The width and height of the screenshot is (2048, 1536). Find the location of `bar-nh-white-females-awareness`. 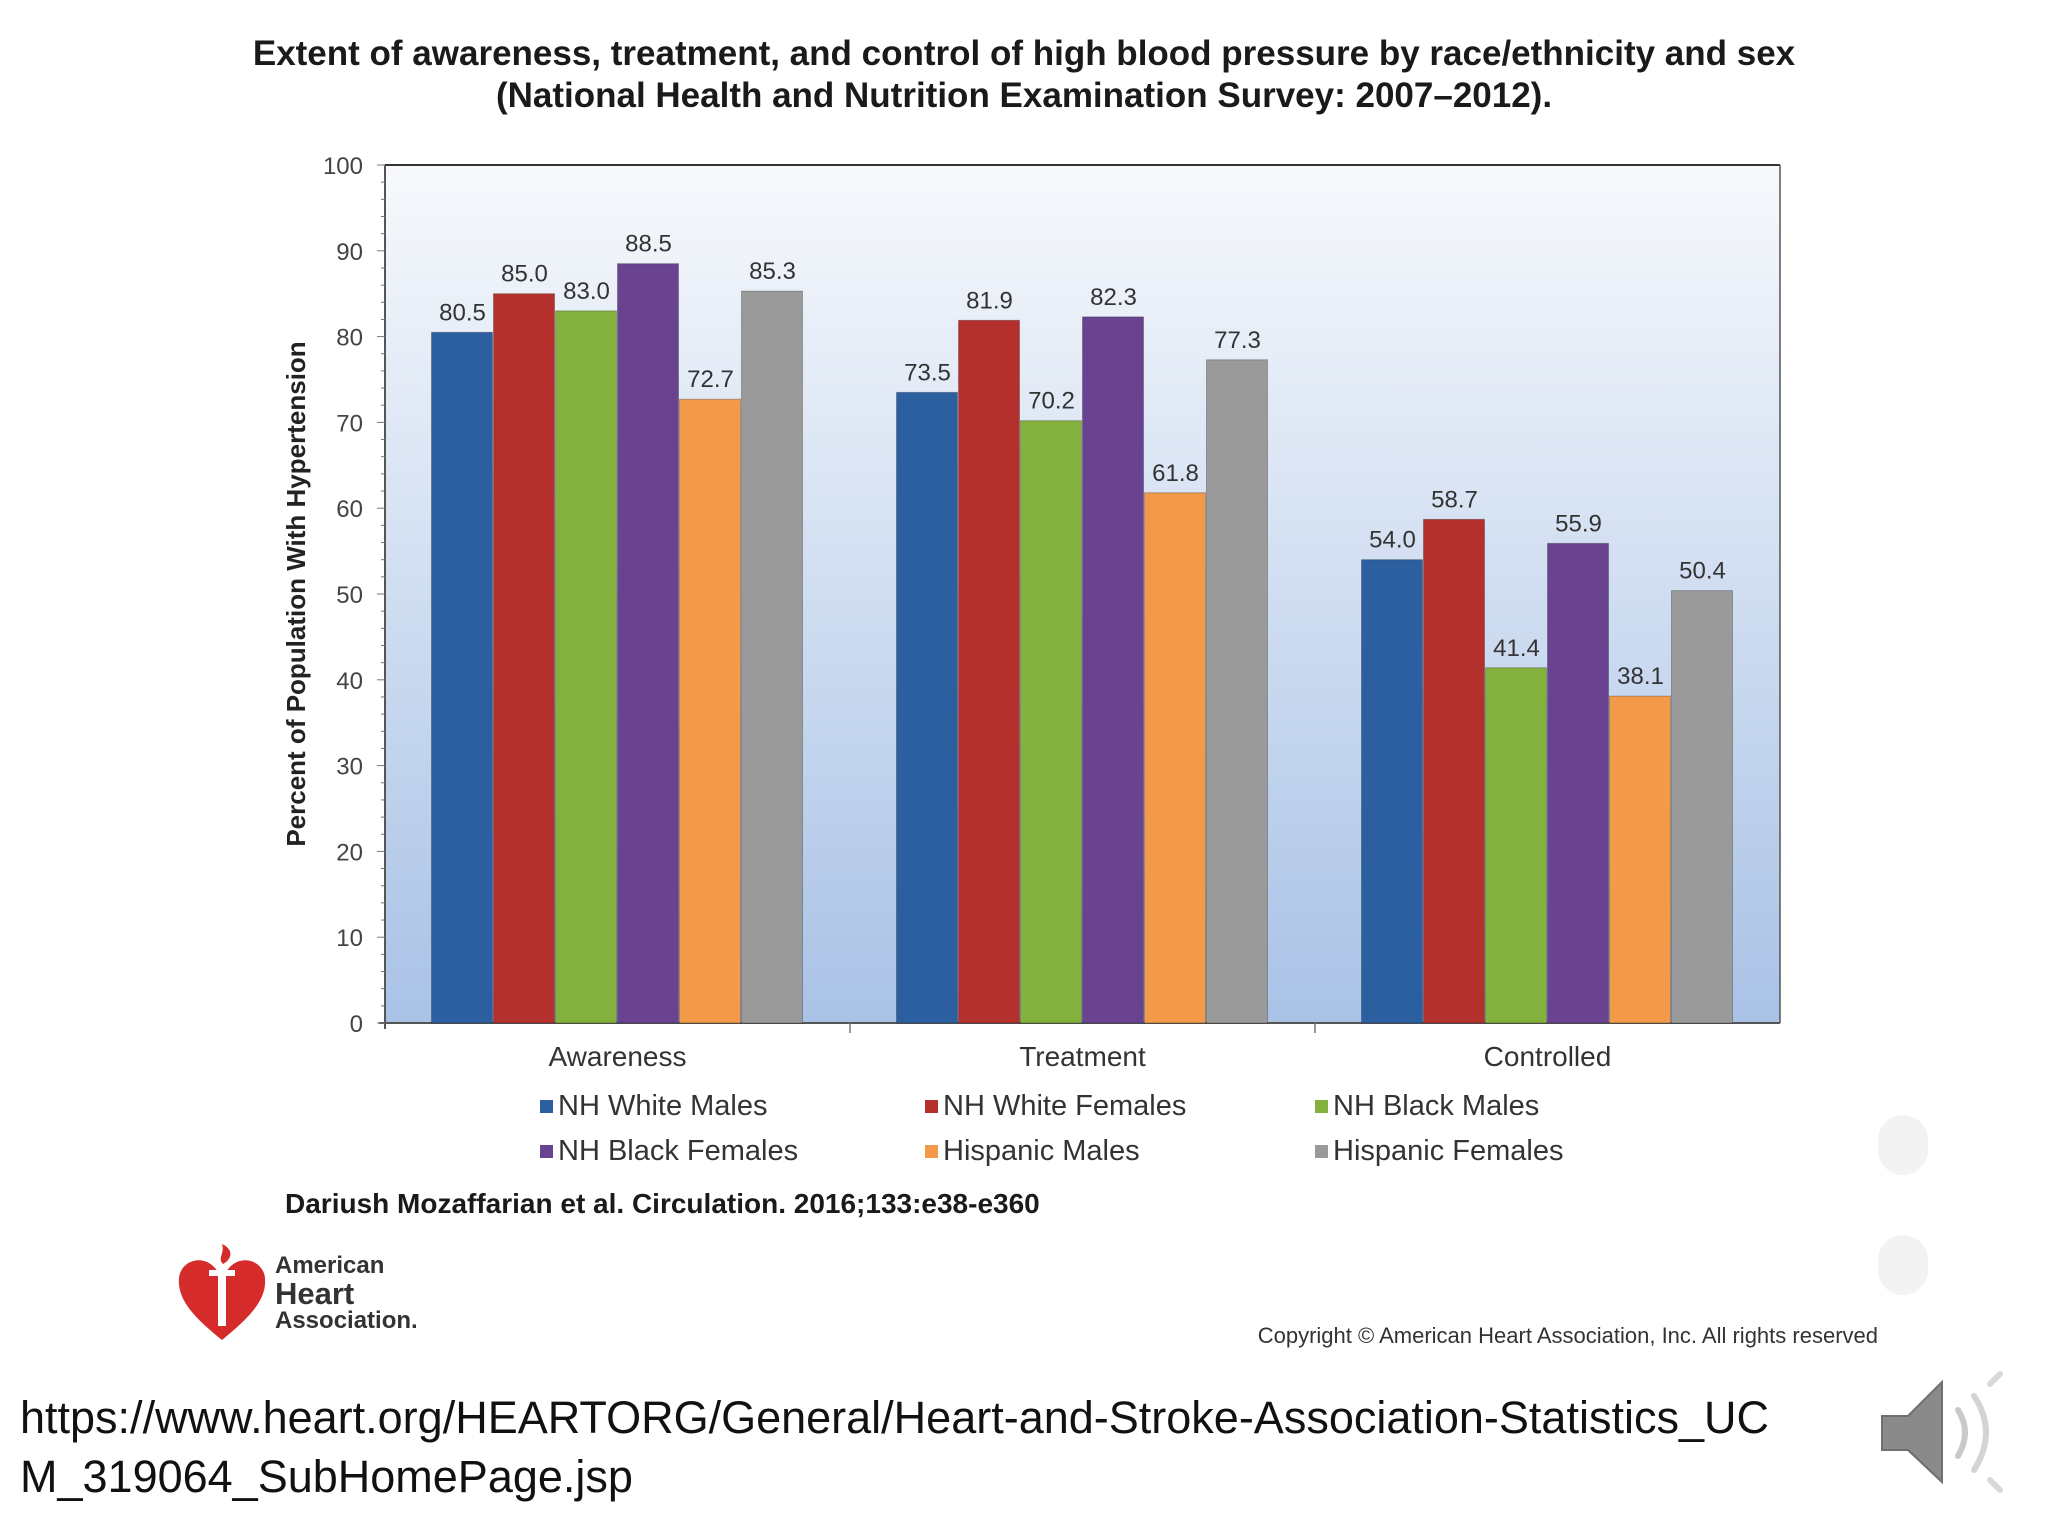

bar-nh-white-females-awareness is located at coordinates (524, 658).